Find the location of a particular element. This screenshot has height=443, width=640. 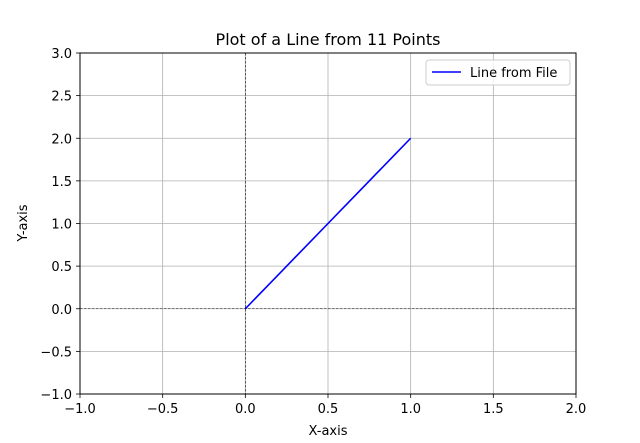

y-tick-label: −0.5 is located at coordinates (56, 352).